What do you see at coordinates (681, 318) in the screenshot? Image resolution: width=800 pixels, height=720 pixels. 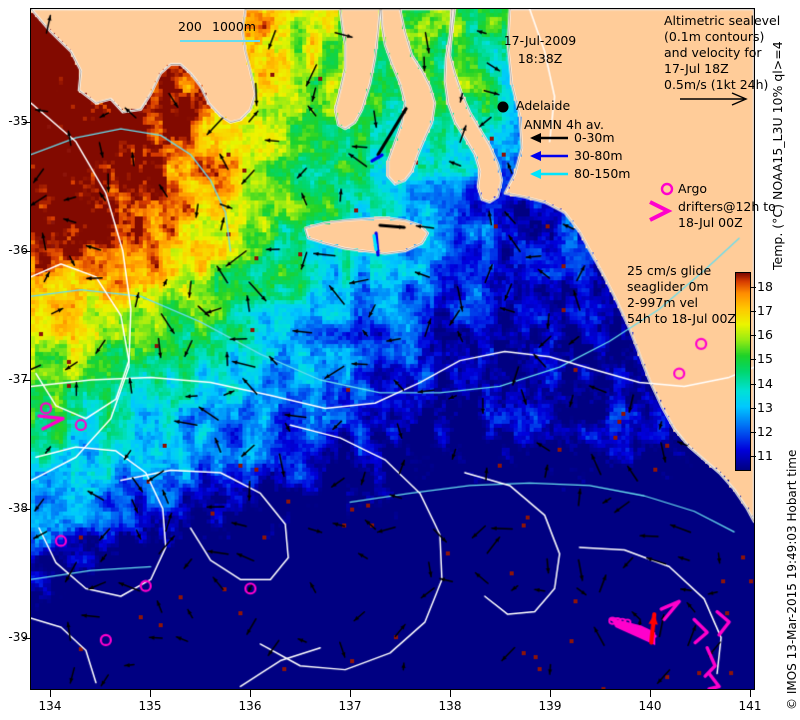 I see `seaglider-note-line-4: 54h to 18-Jul 00Z` at bounding box center [681, 318].